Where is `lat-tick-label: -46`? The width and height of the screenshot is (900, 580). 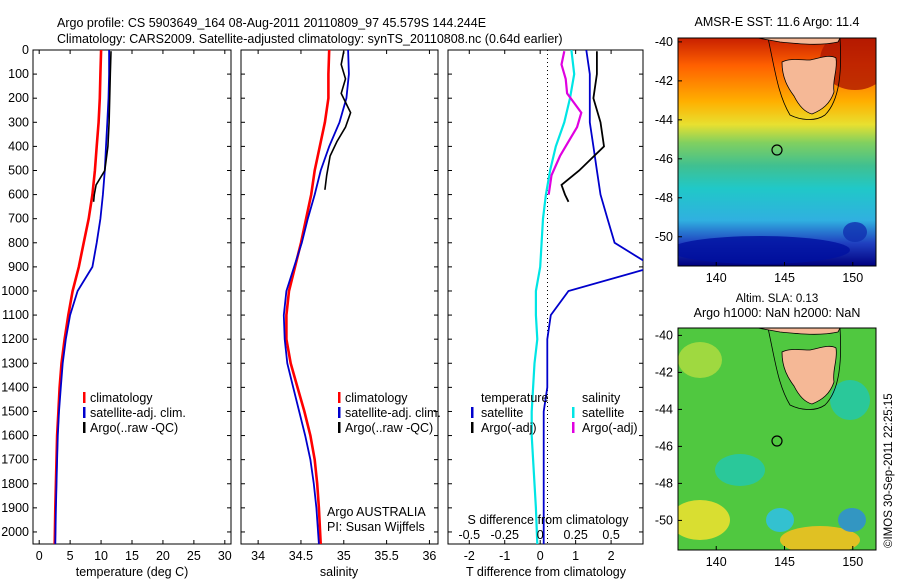 lat-tick-label: -46 is located at coordinates (664, 159).